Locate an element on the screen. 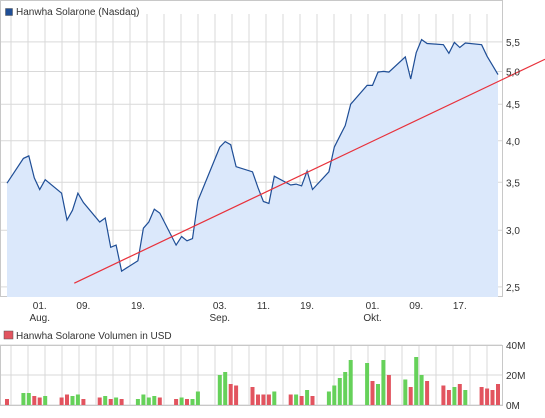 The height and width of the screenshot is (418, 545). volume-y-axis: 0M 20M 40M is located at coordinates (515, 376).